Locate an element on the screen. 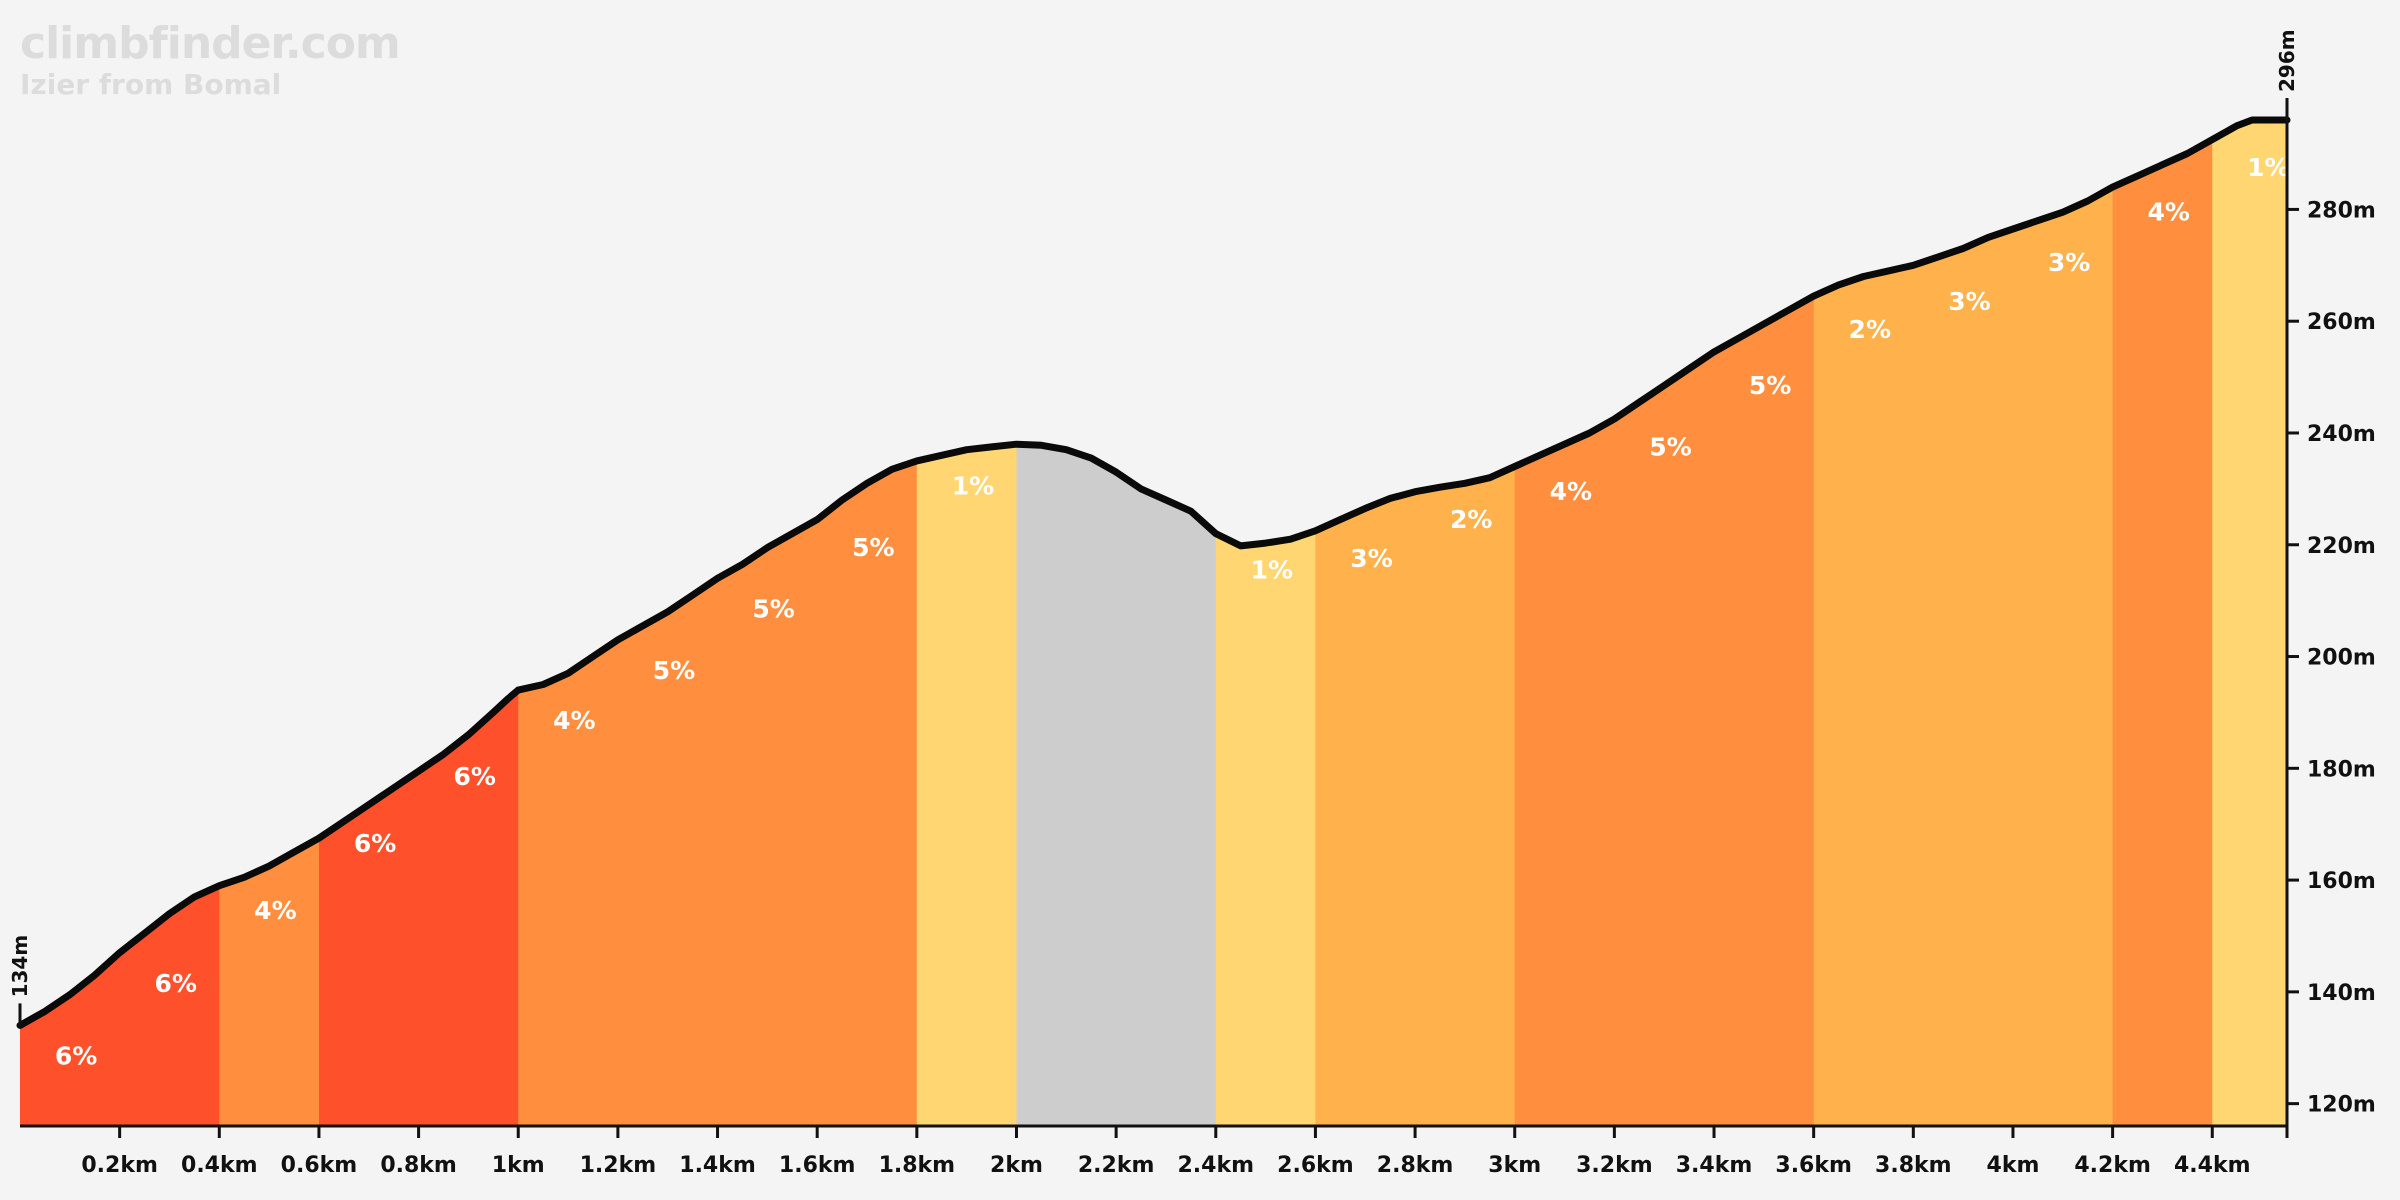  x-tick-label-9: 1.8km is located at coordinates (917, 1165).